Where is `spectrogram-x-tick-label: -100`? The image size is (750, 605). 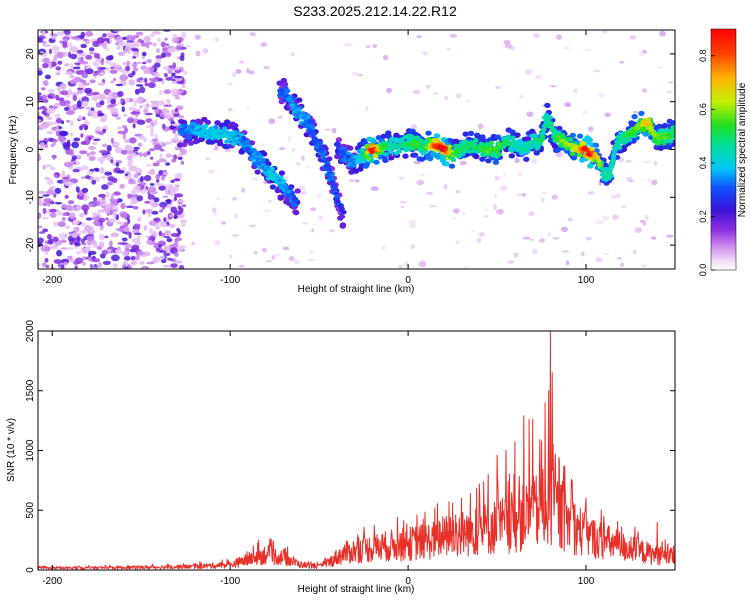
spectrogram-x-tick-label: -100 is located at coordinates (230, 280).